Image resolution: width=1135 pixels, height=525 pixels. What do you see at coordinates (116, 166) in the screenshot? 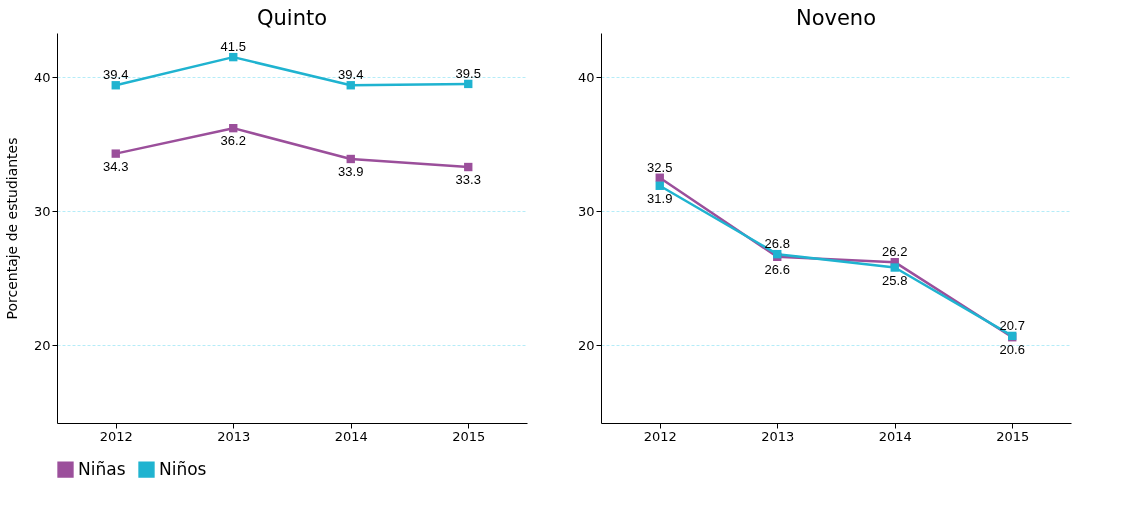
I see `data-label: 34.3` at bounding box center [116, 166].